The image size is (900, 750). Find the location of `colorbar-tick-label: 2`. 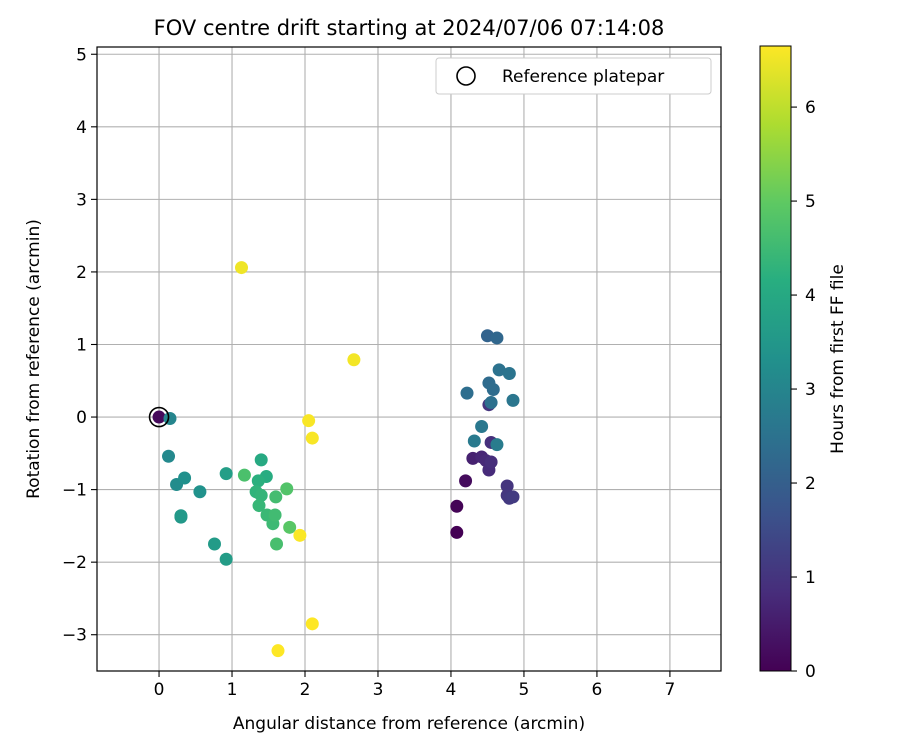

colorbar-tick-label: 2 is located at coordinates (810, 484).